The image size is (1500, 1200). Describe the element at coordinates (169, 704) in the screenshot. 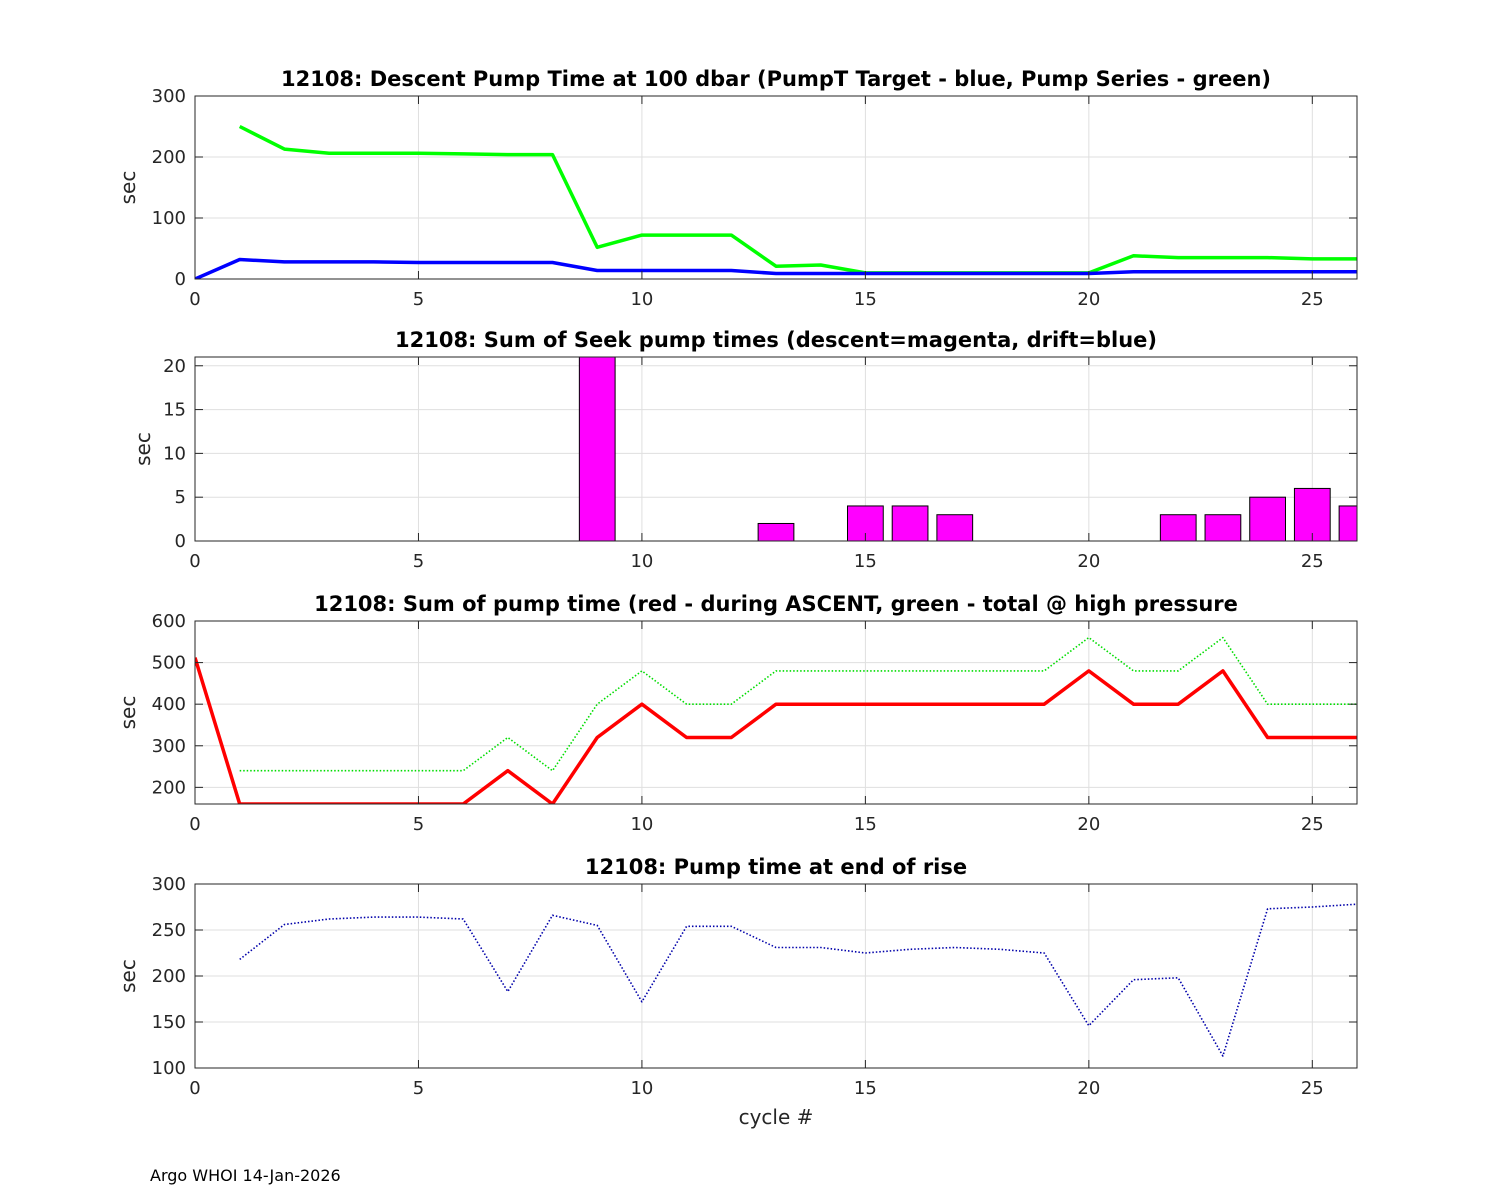

I see `y-tick-label: 400` at that location.